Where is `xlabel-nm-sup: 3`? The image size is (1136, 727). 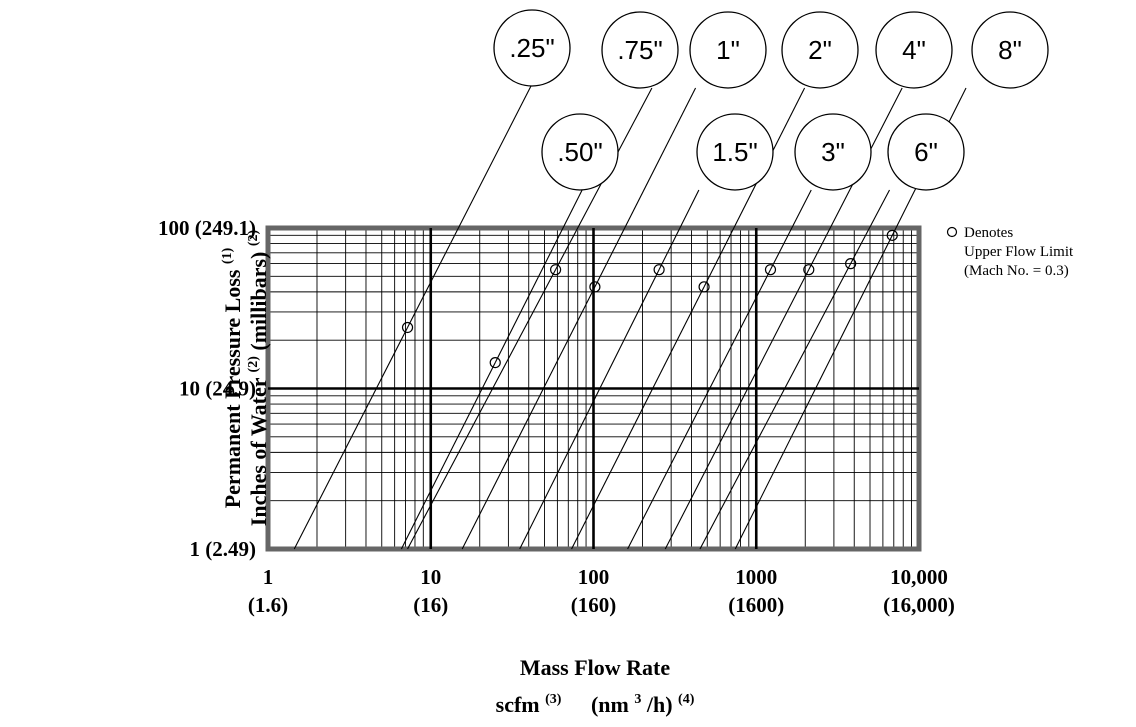
xlabel-nm-sup: 3 is located at coordinates (637, 699).